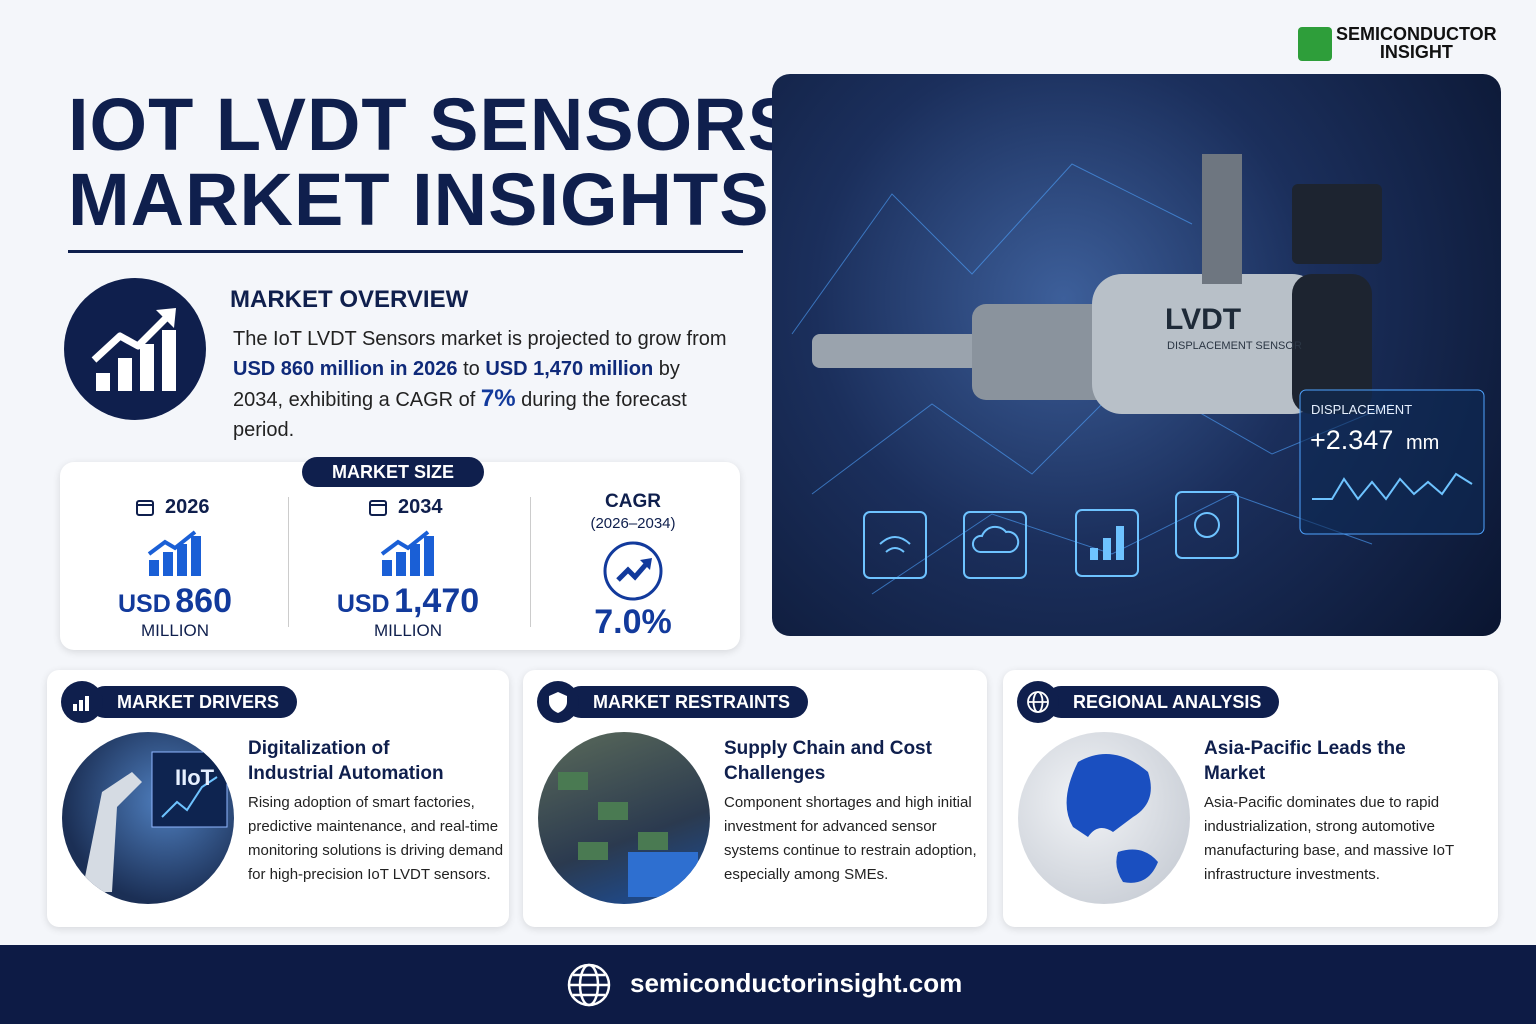  Describe the element at coordinates (633, 523) in the screenshot. I see `cagr-period: (2026–2034)` at that location.